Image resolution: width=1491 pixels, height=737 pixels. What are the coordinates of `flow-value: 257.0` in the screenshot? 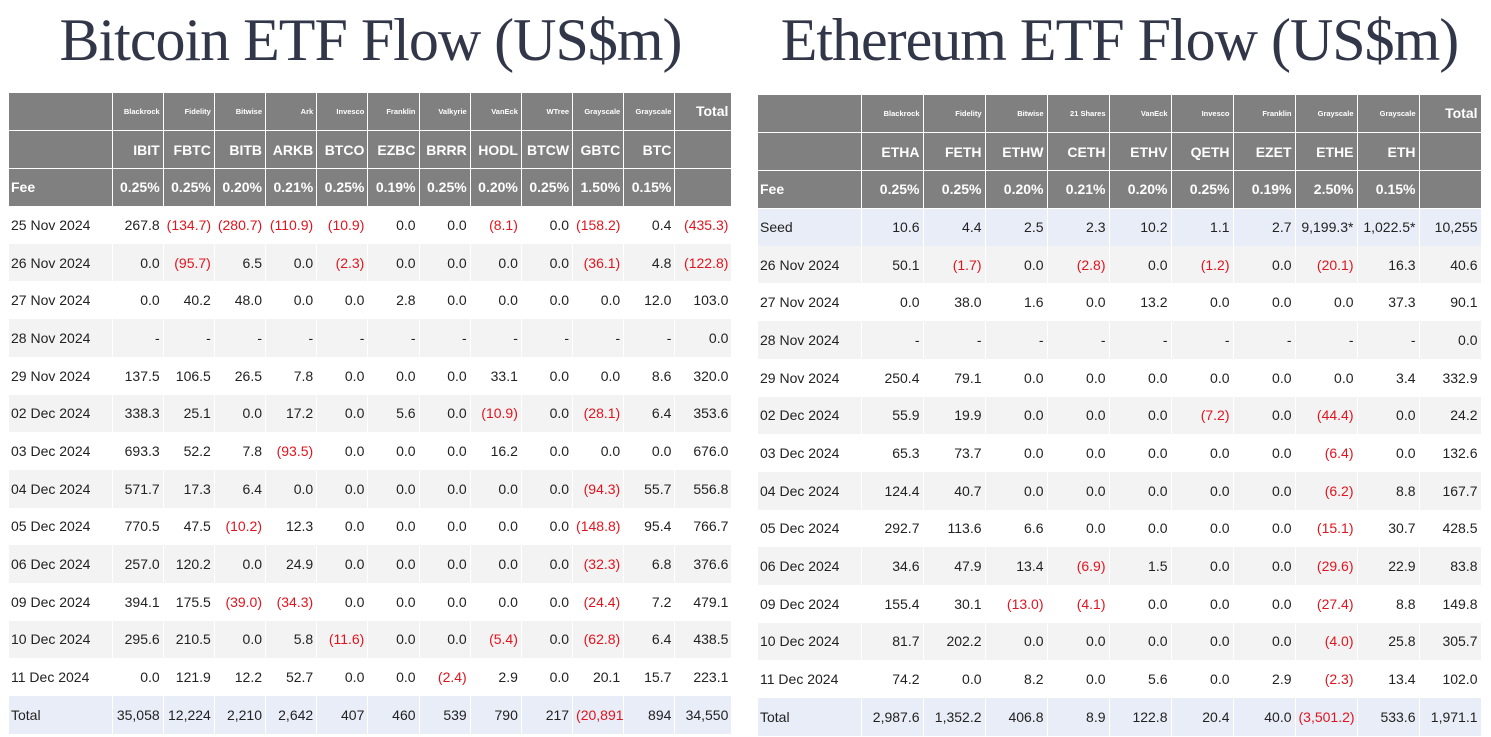 It's located at (138, 564).